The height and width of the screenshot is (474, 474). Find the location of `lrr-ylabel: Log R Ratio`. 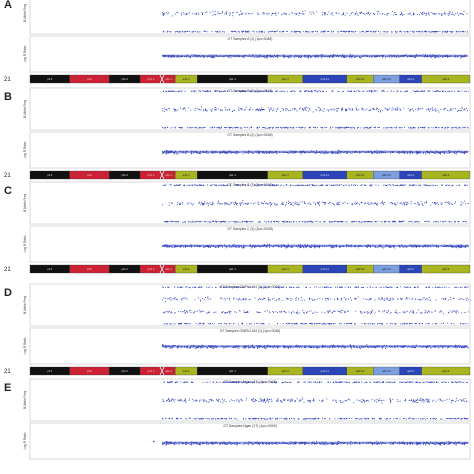

lrr-ylabel: Log R Ratio is located at coordinates (25, 243).